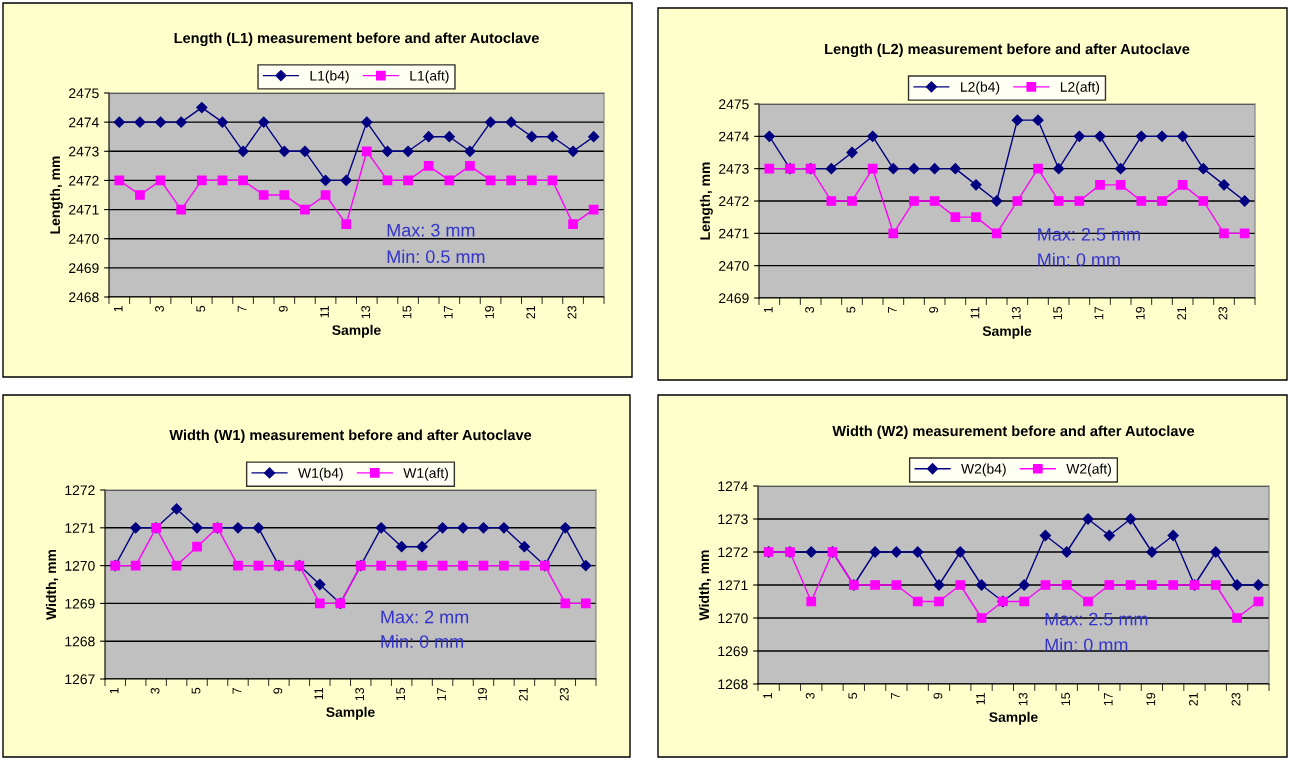  Describe the element at coordinates (425, 617) in the screenshot. I see `annotation: Max: 2 mm` at that location.